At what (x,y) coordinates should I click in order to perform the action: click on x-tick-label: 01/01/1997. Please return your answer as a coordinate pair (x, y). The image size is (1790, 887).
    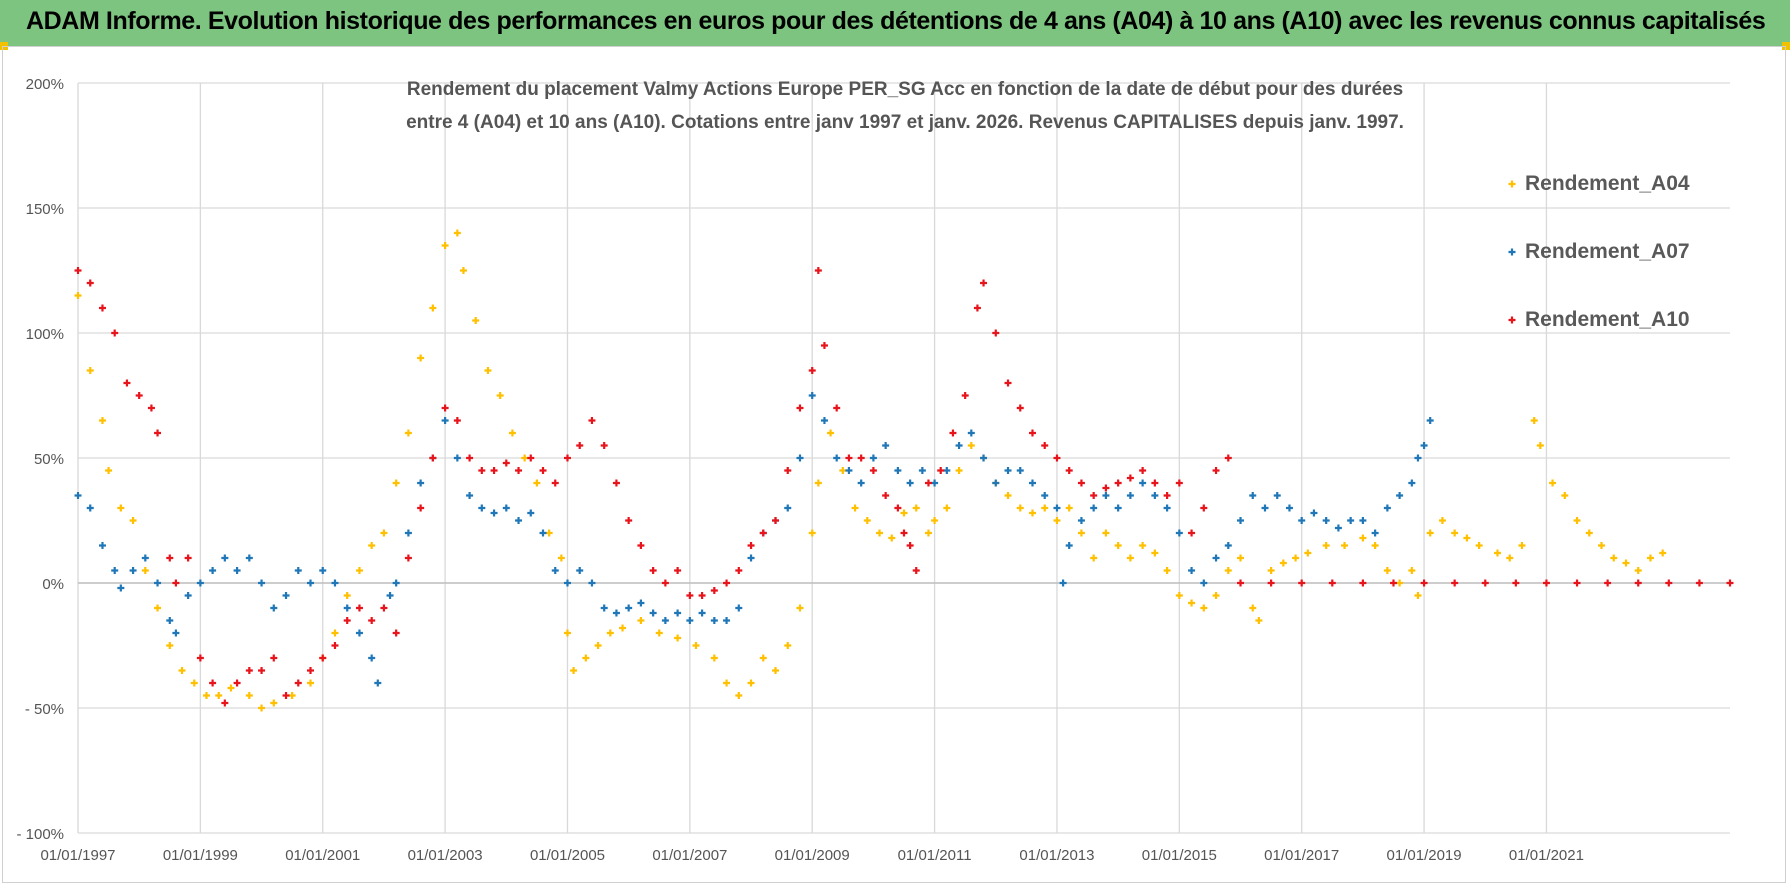
    Looking at the image, I should click on (77, 855).